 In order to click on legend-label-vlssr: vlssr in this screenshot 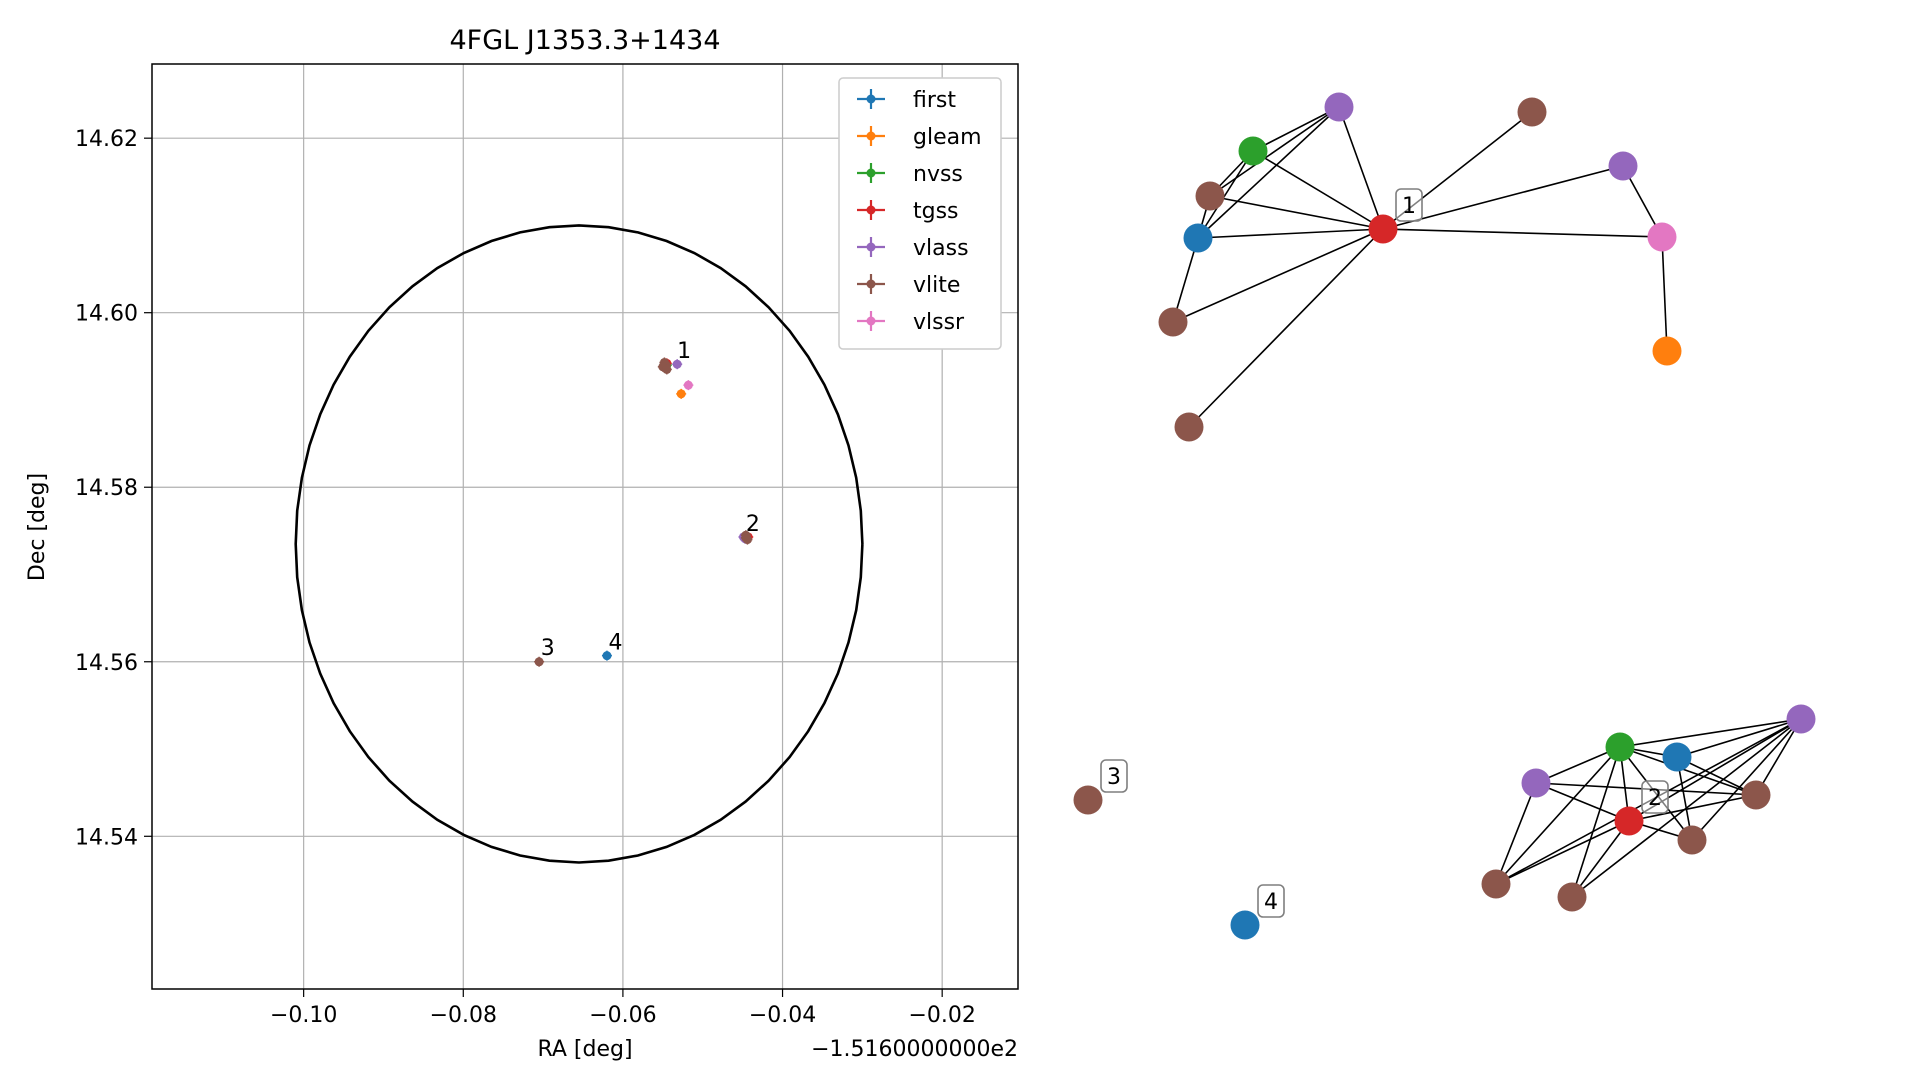, I will do `click(939, 322)`.